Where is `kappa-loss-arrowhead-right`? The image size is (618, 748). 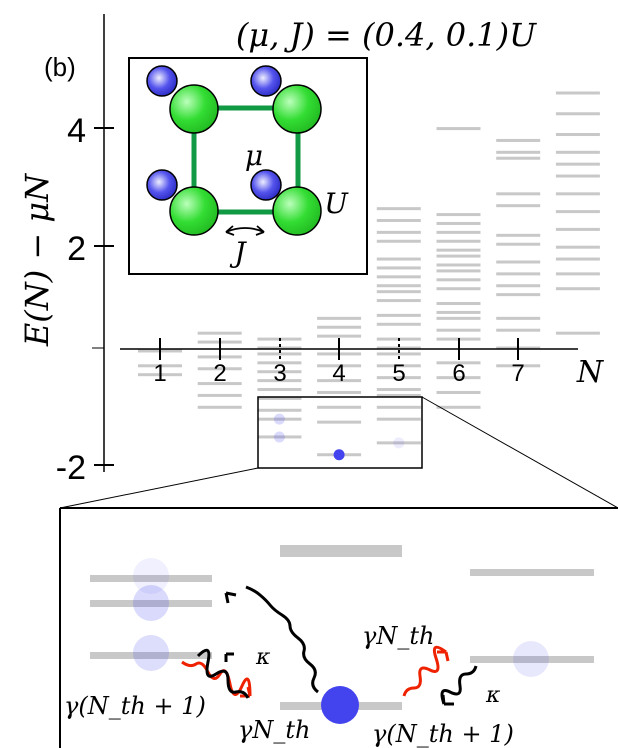
kappa-loss-arrowhead-right is located at coordinates (447, 700).